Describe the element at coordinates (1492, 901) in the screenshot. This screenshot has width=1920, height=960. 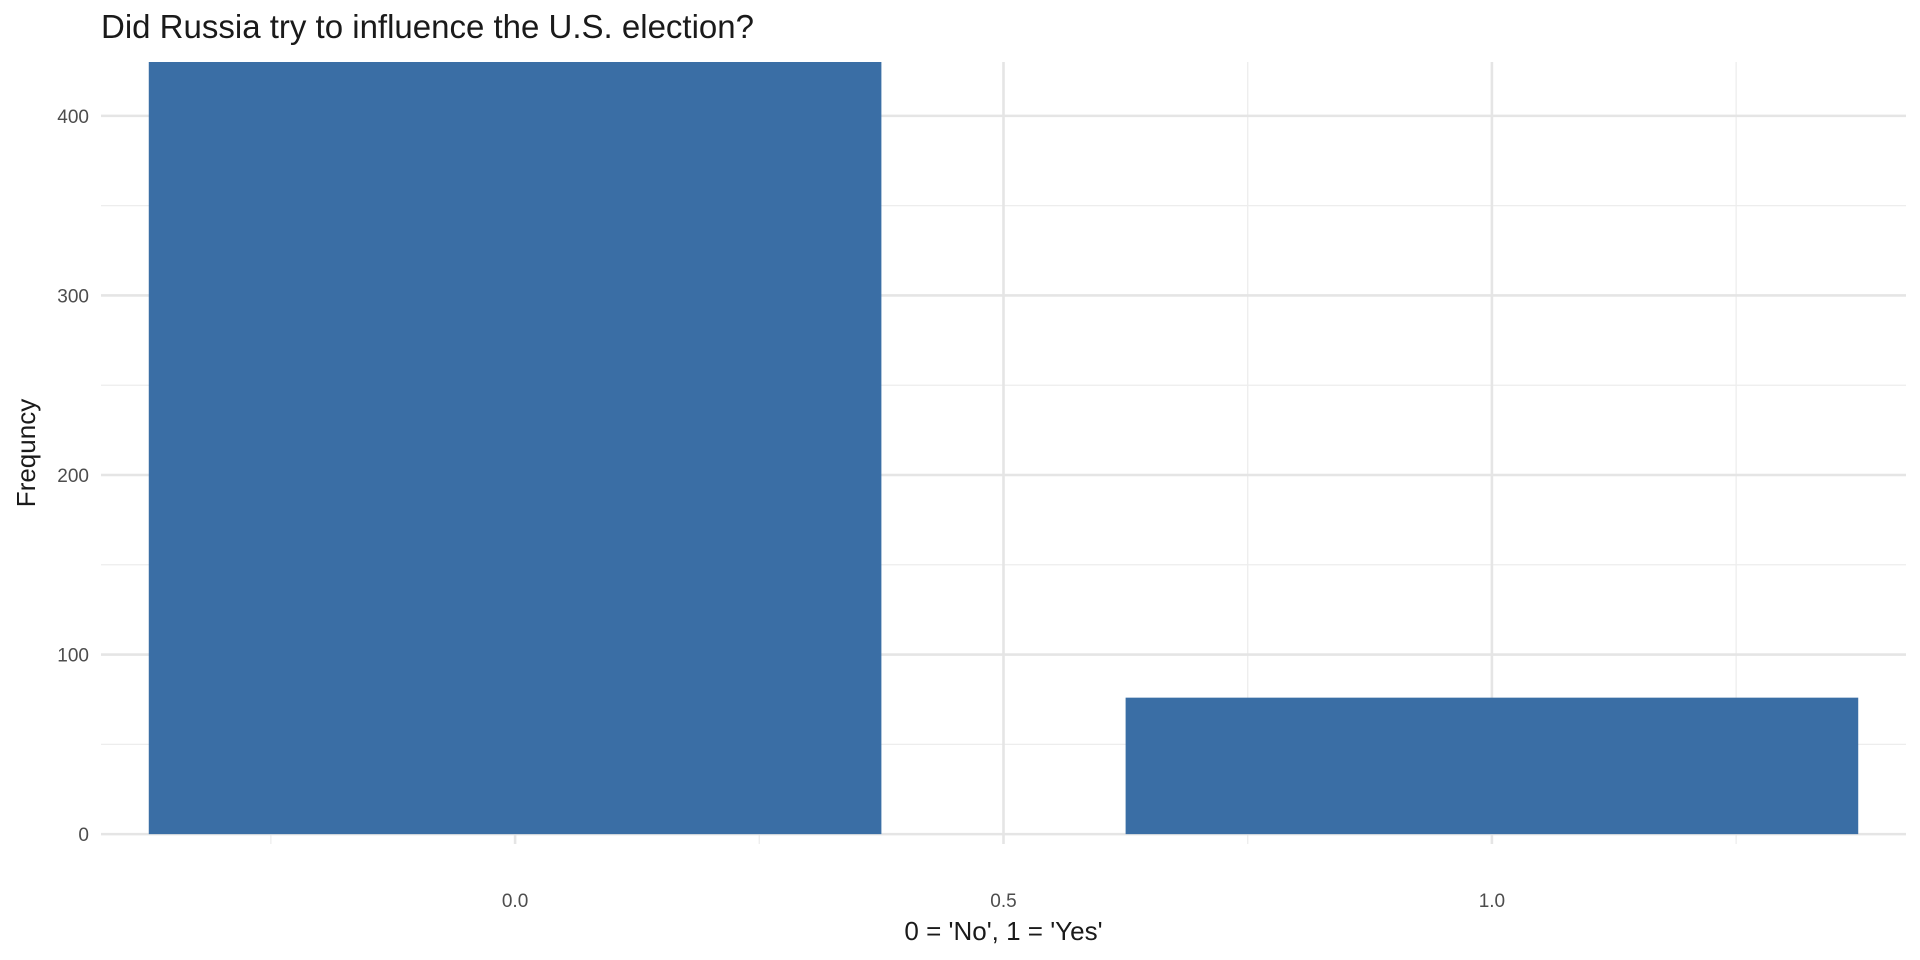
I see `x-tick-label: 1.0` at that location.